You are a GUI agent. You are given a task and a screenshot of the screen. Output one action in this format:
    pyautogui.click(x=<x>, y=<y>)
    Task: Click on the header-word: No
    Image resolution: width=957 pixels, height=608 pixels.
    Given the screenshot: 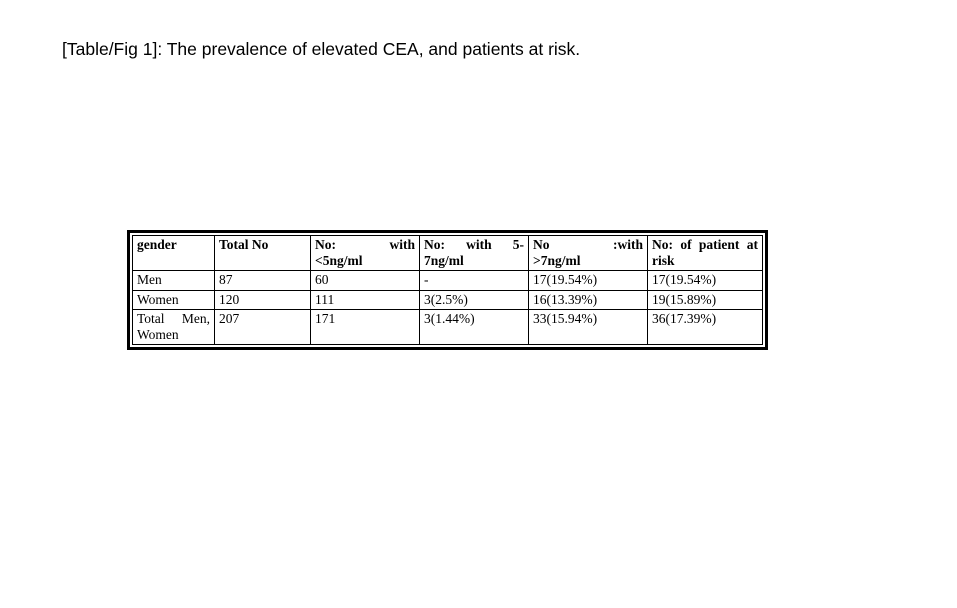 What is the action you would take?
    pyautogui.click(x=541, y=244)
    